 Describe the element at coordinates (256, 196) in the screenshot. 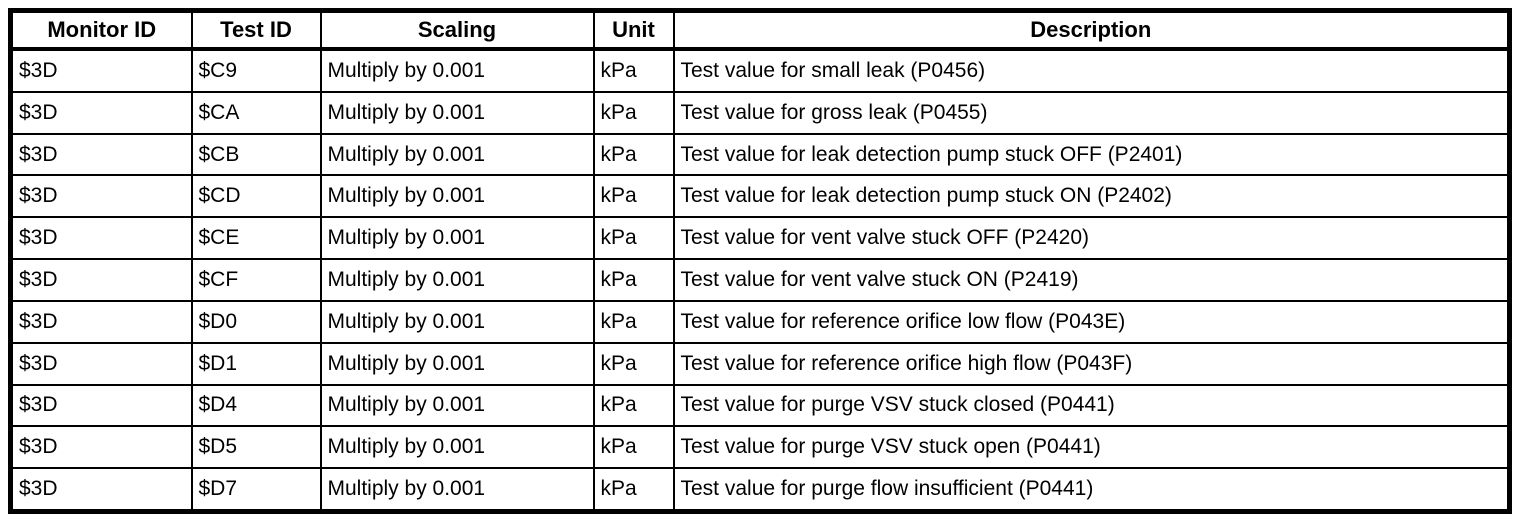

I see `cell-test-id: $CD` at that location.